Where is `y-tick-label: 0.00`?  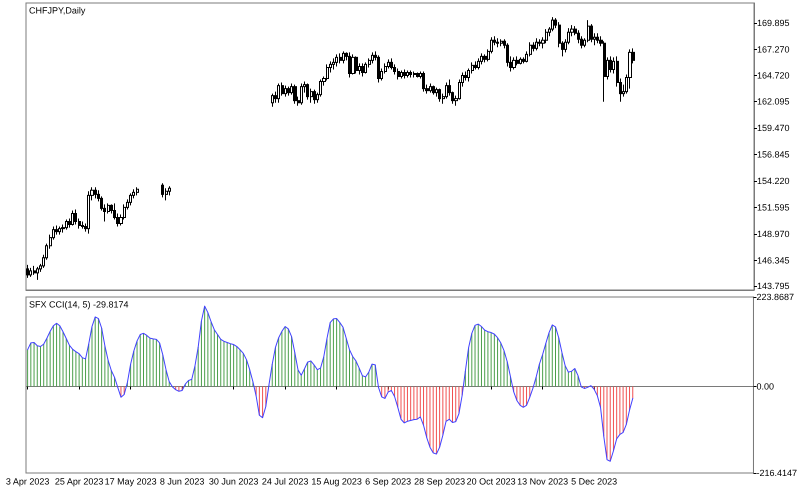 y-tick-label: 0.00 is located at coordinates (765, 386).